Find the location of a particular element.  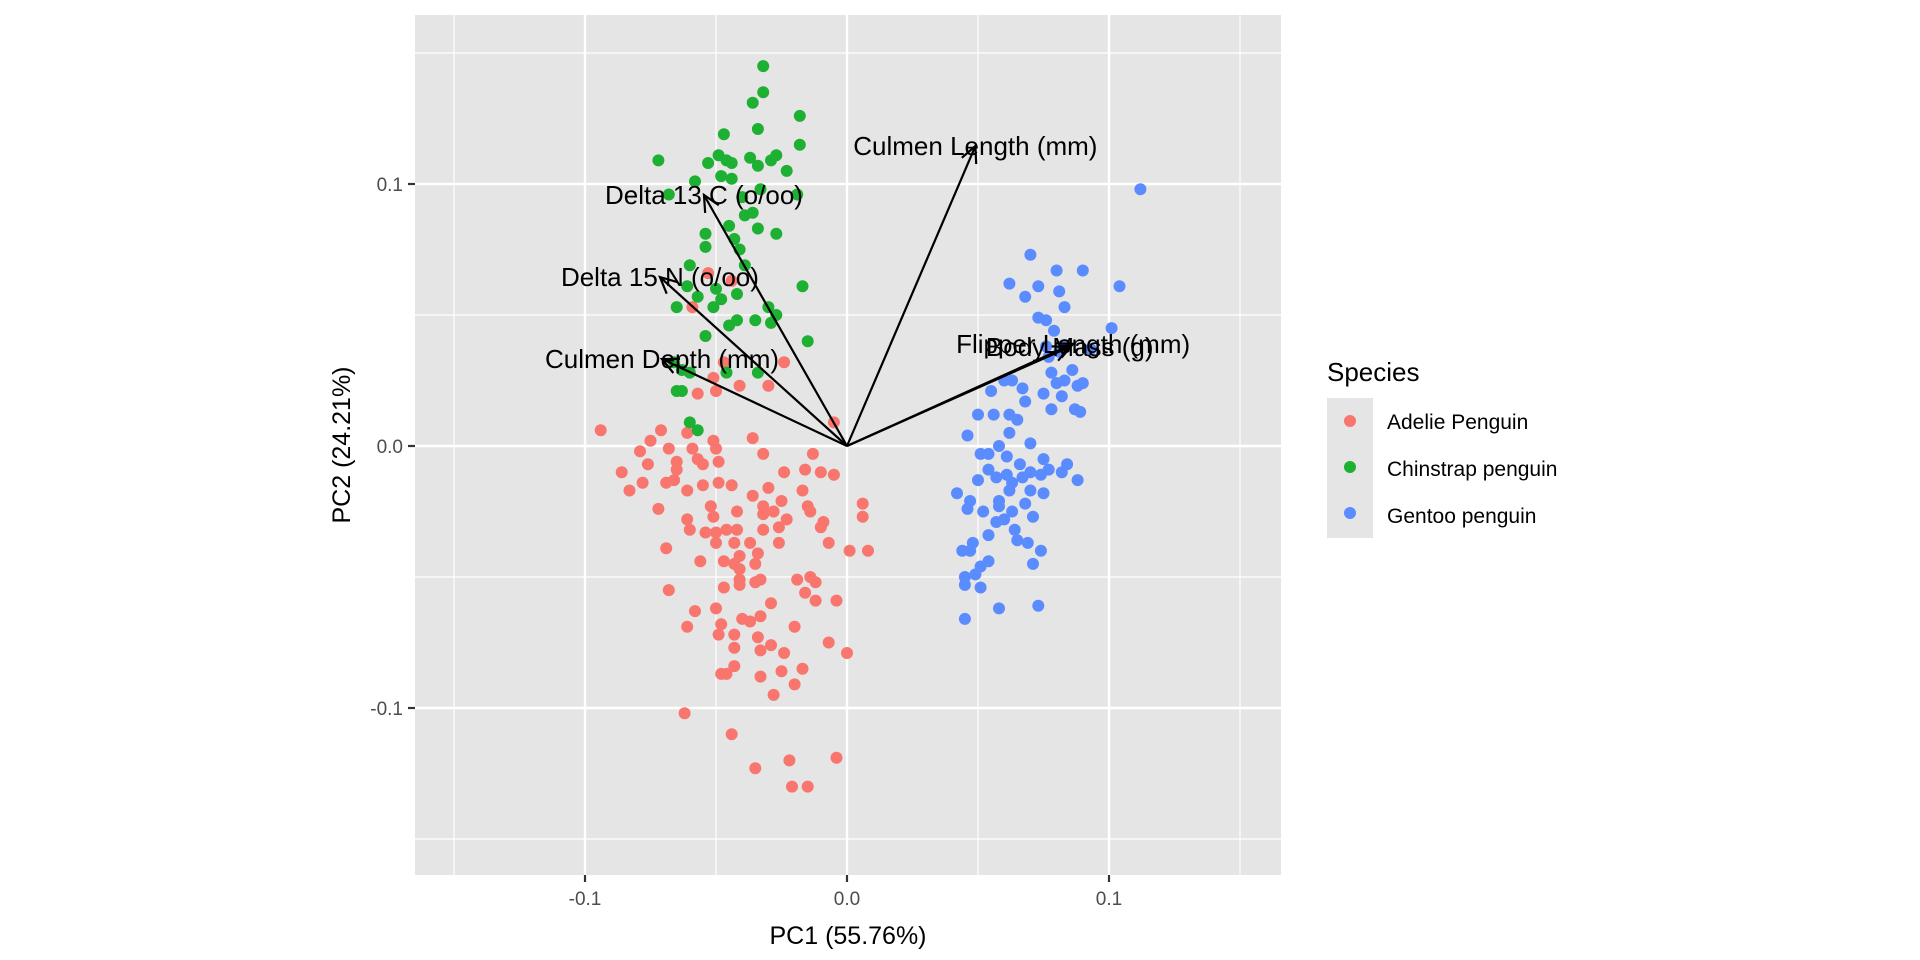

label-delta-15-n-o-oo: Delta 15 N (o/oo) is located at coordinates (660, 277).